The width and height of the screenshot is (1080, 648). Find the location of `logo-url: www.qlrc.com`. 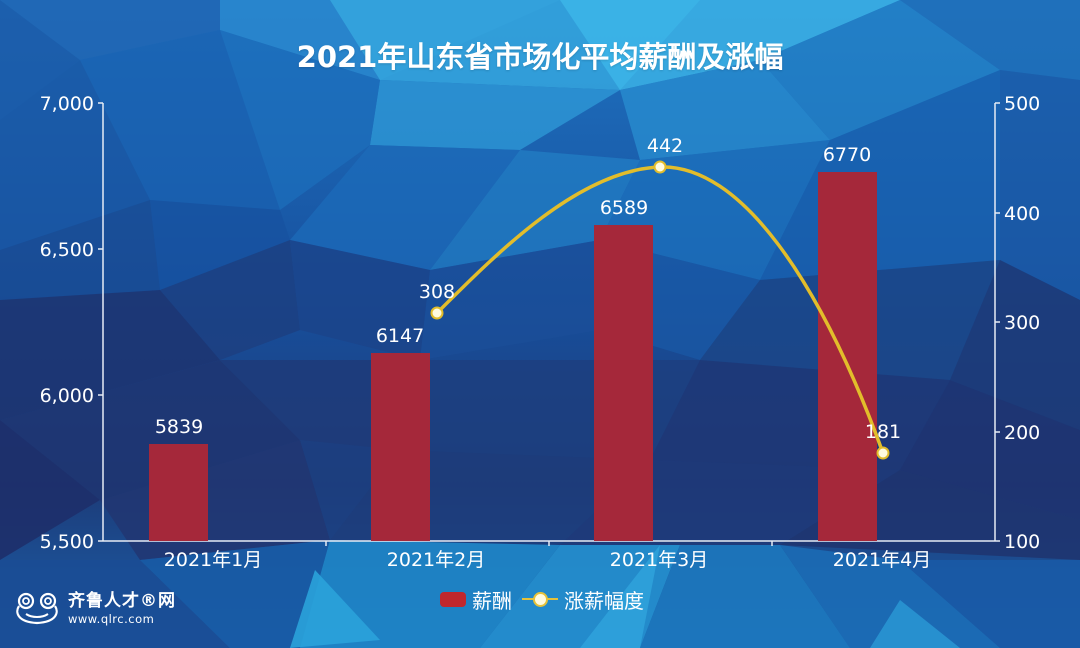

logo-url: www.qlrc.com is located at coordinates (111, 618).